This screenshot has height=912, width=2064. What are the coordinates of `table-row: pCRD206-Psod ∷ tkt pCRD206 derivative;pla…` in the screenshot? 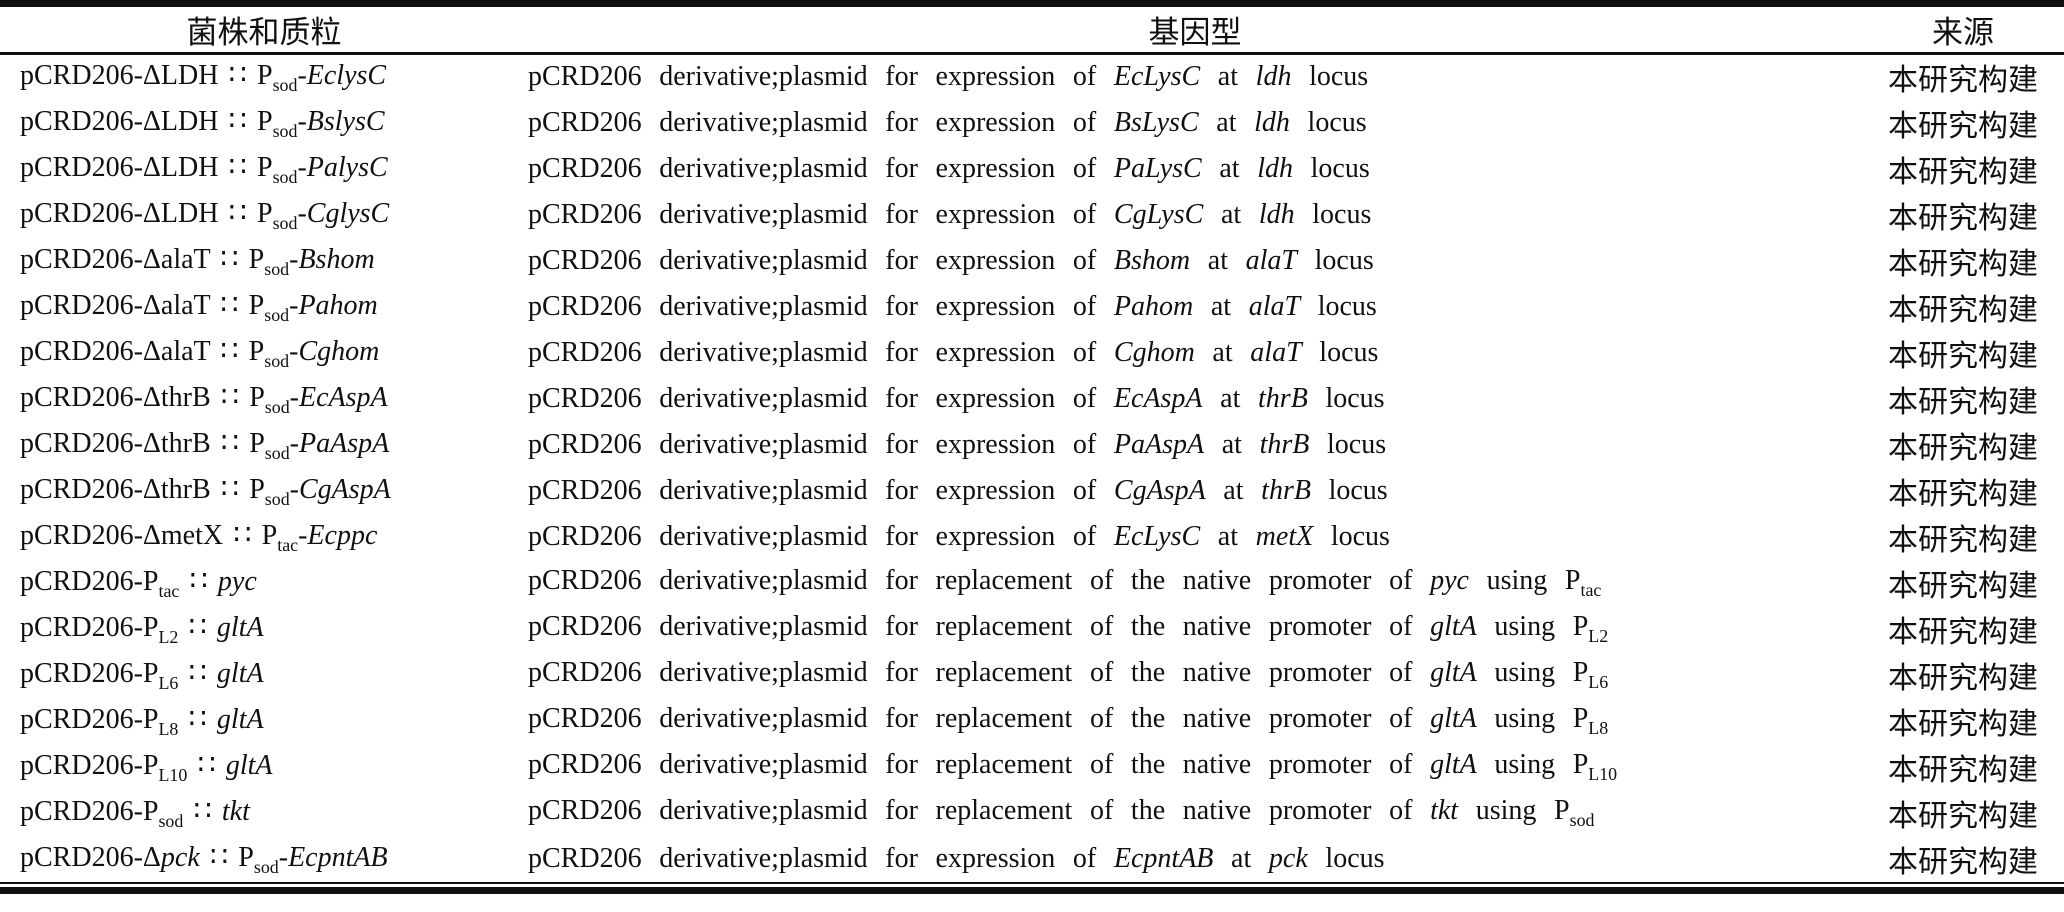 It's located at (1032, 813).